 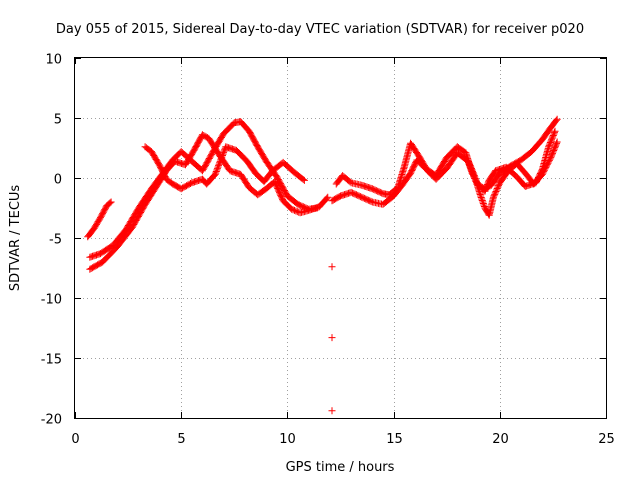 I want to click on y-tick-label: -10, so click(x=51, y=300).